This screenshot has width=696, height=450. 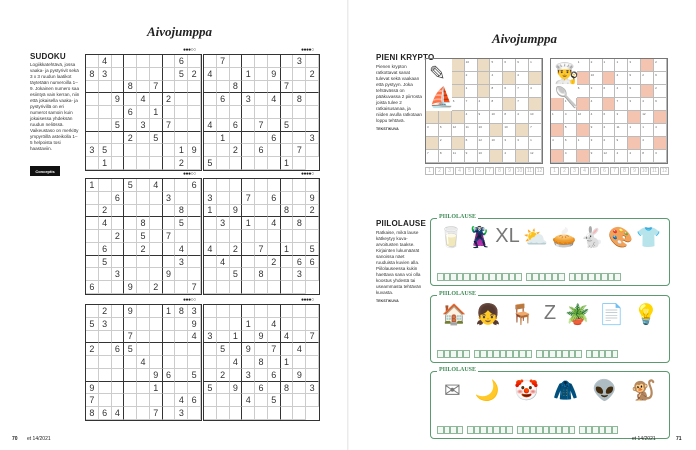 I want to click on answer-box: 7, so click(x=489, y=171).